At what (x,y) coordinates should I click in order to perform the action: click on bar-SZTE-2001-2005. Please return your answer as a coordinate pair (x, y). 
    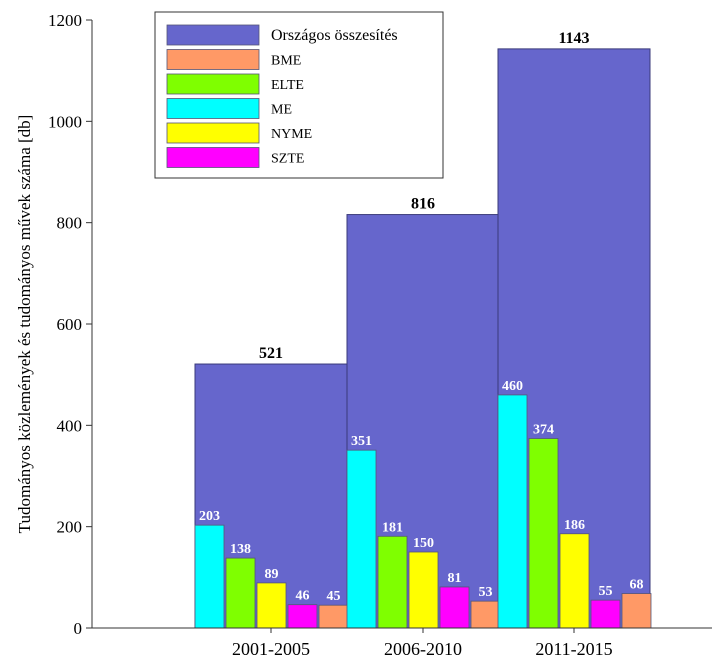
    Looking at the image, I should click on (302, 616).